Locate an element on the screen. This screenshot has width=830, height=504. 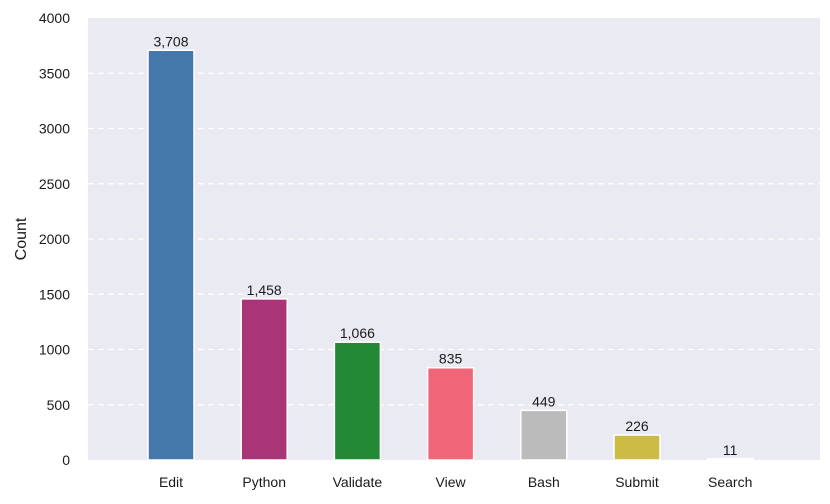
y-tick-label: 500 is located at coordinates (59, 405).